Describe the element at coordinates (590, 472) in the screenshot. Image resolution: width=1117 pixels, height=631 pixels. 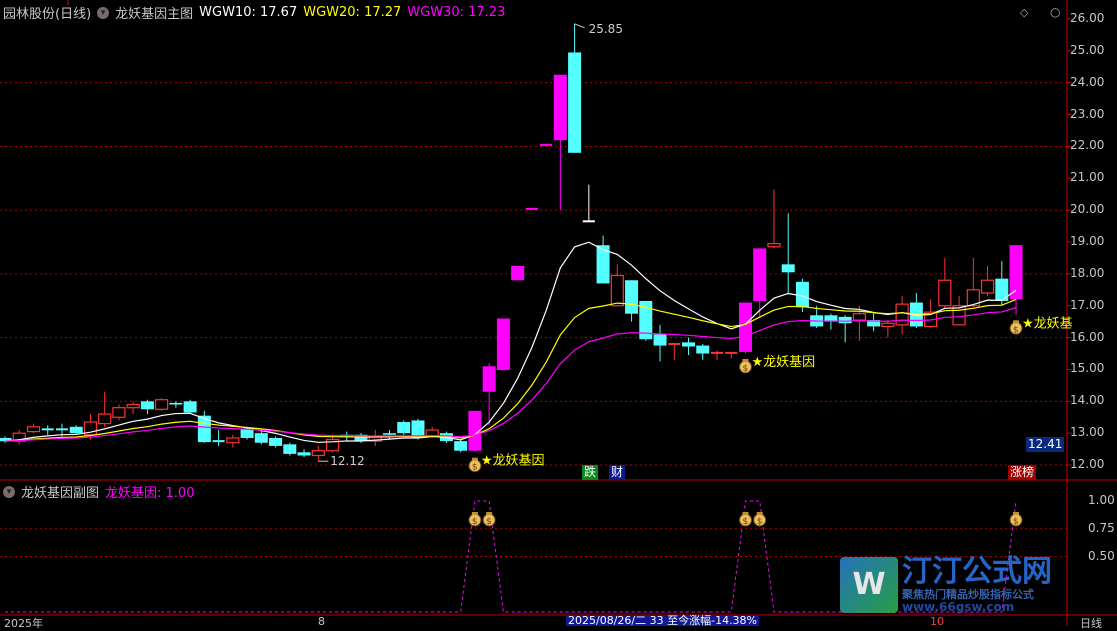
I see `fall-tag: 跌` at that location.